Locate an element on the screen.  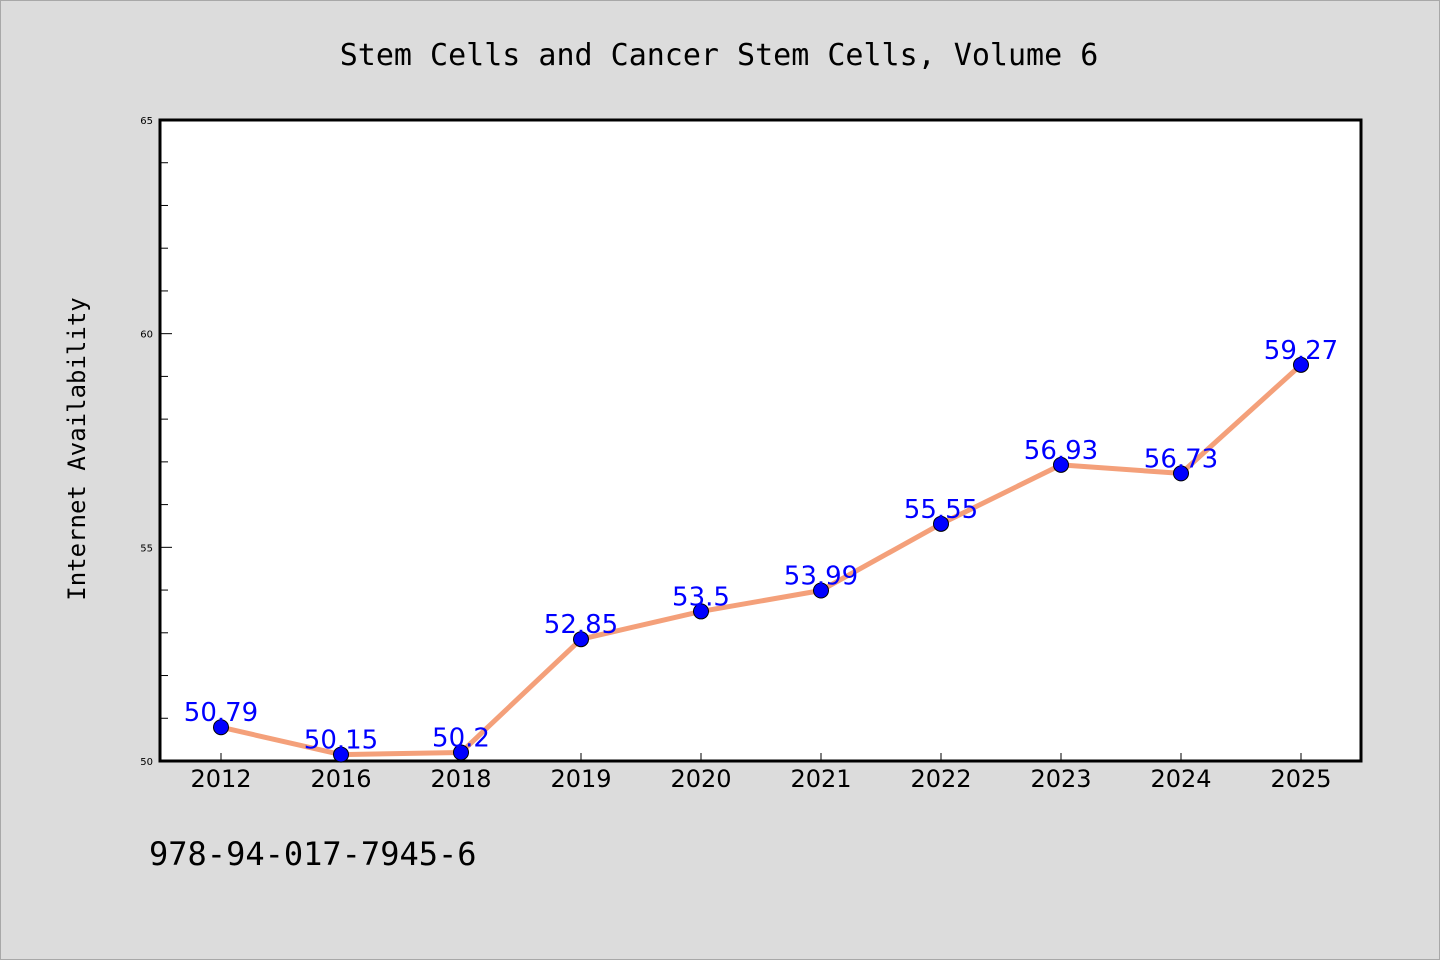
x-tick-label: 2018 is located at coordinates (460, 779).